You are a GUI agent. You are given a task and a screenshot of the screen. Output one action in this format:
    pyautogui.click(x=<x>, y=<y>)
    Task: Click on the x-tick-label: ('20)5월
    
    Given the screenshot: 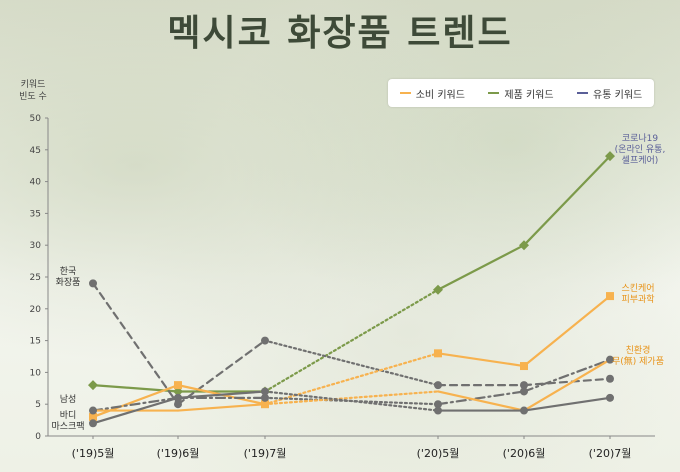 What is the action you would take?
    pyautogui.click(x=438, y=453)
    